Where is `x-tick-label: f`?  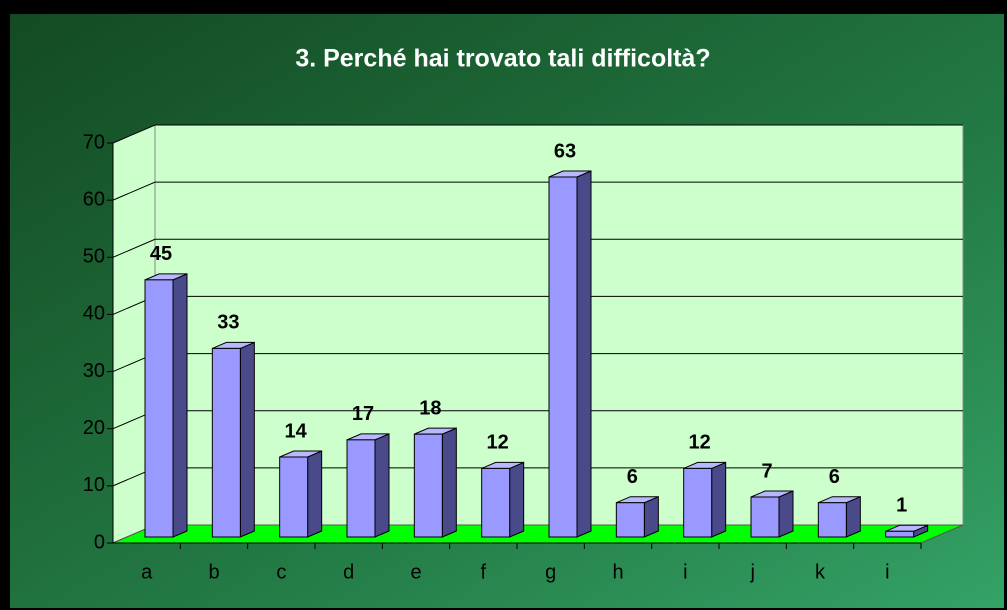
x-tick-label: f is located at coordinates (484, 572).